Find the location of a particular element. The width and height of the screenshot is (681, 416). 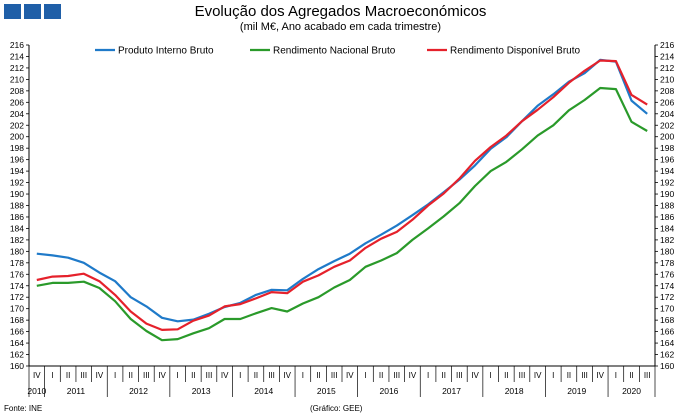

y-tick-label-left: 188 is located at coordinates (17, 206).